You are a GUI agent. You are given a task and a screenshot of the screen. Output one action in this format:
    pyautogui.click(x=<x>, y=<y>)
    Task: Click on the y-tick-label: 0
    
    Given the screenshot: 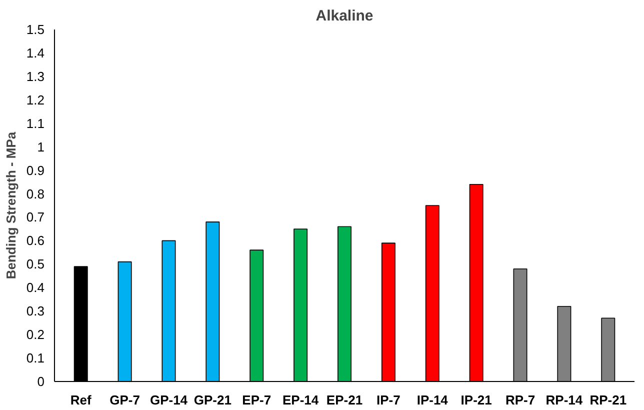 What is the action you would take?
    pyautogui.click(x=41, y=381)
    